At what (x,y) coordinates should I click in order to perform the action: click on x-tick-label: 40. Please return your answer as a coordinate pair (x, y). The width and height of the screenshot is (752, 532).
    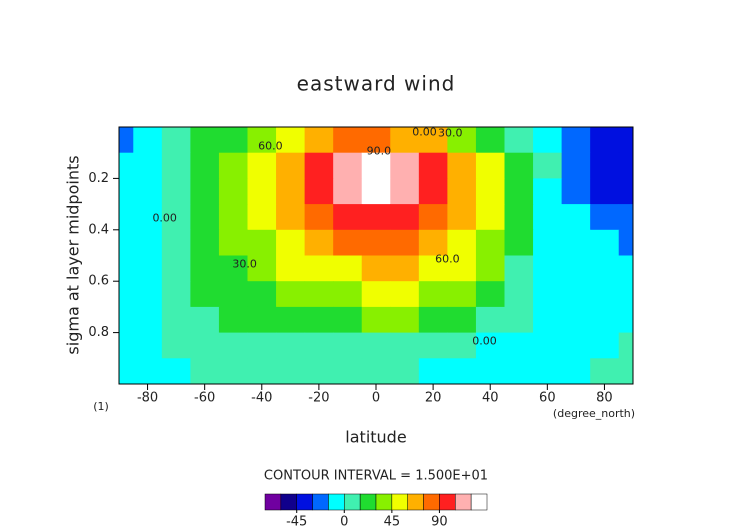
    Looking at the image, I should click on (490, 398).